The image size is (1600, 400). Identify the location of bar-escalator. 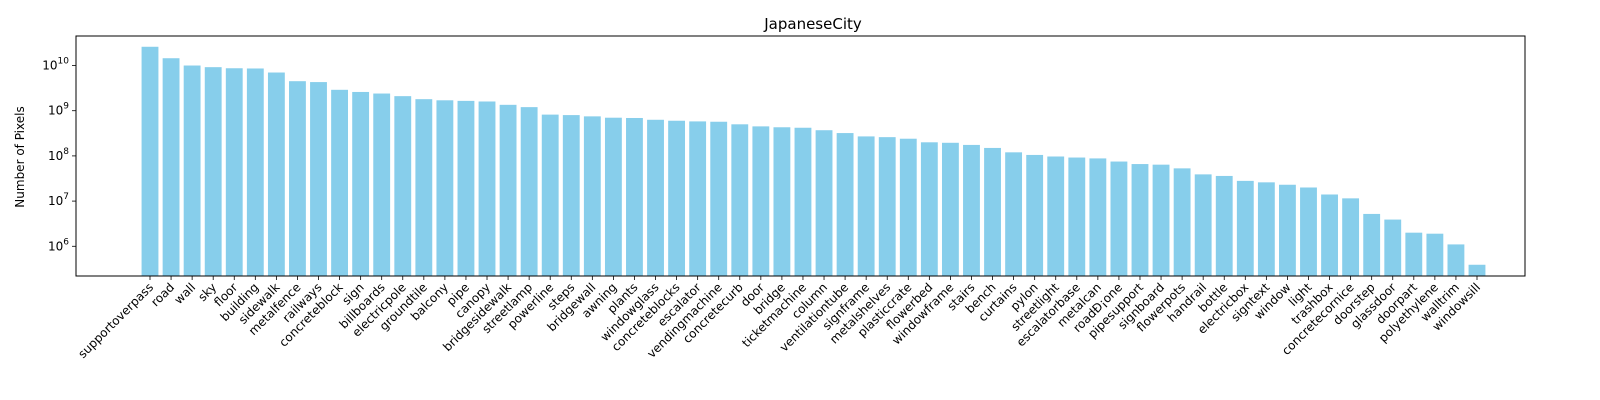
(698, 199).